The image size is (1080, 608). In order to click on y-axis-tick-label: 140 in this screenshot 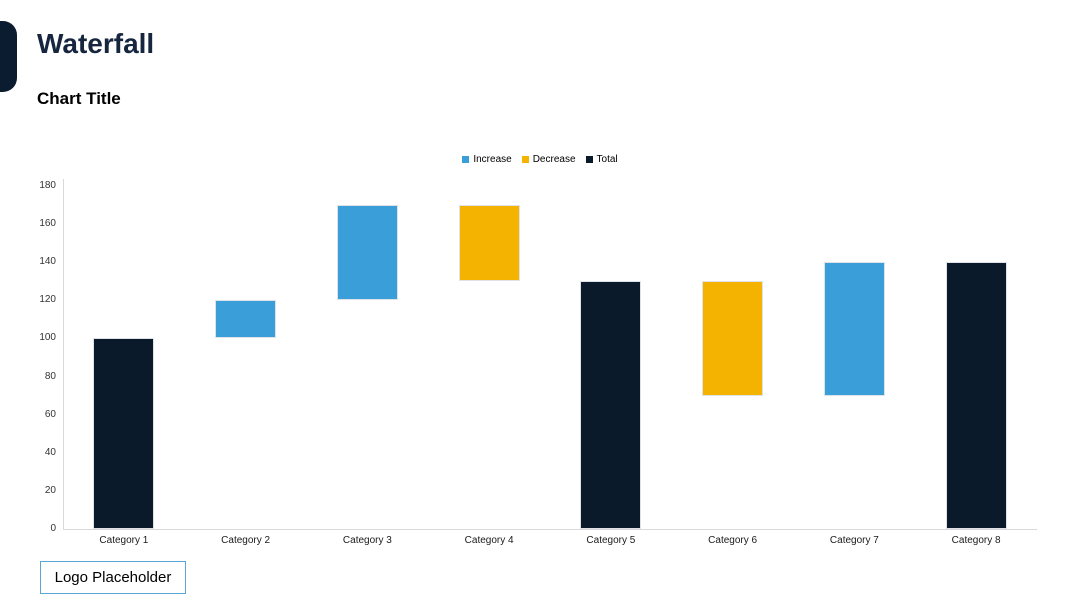, I will do `click(47, 262)`.